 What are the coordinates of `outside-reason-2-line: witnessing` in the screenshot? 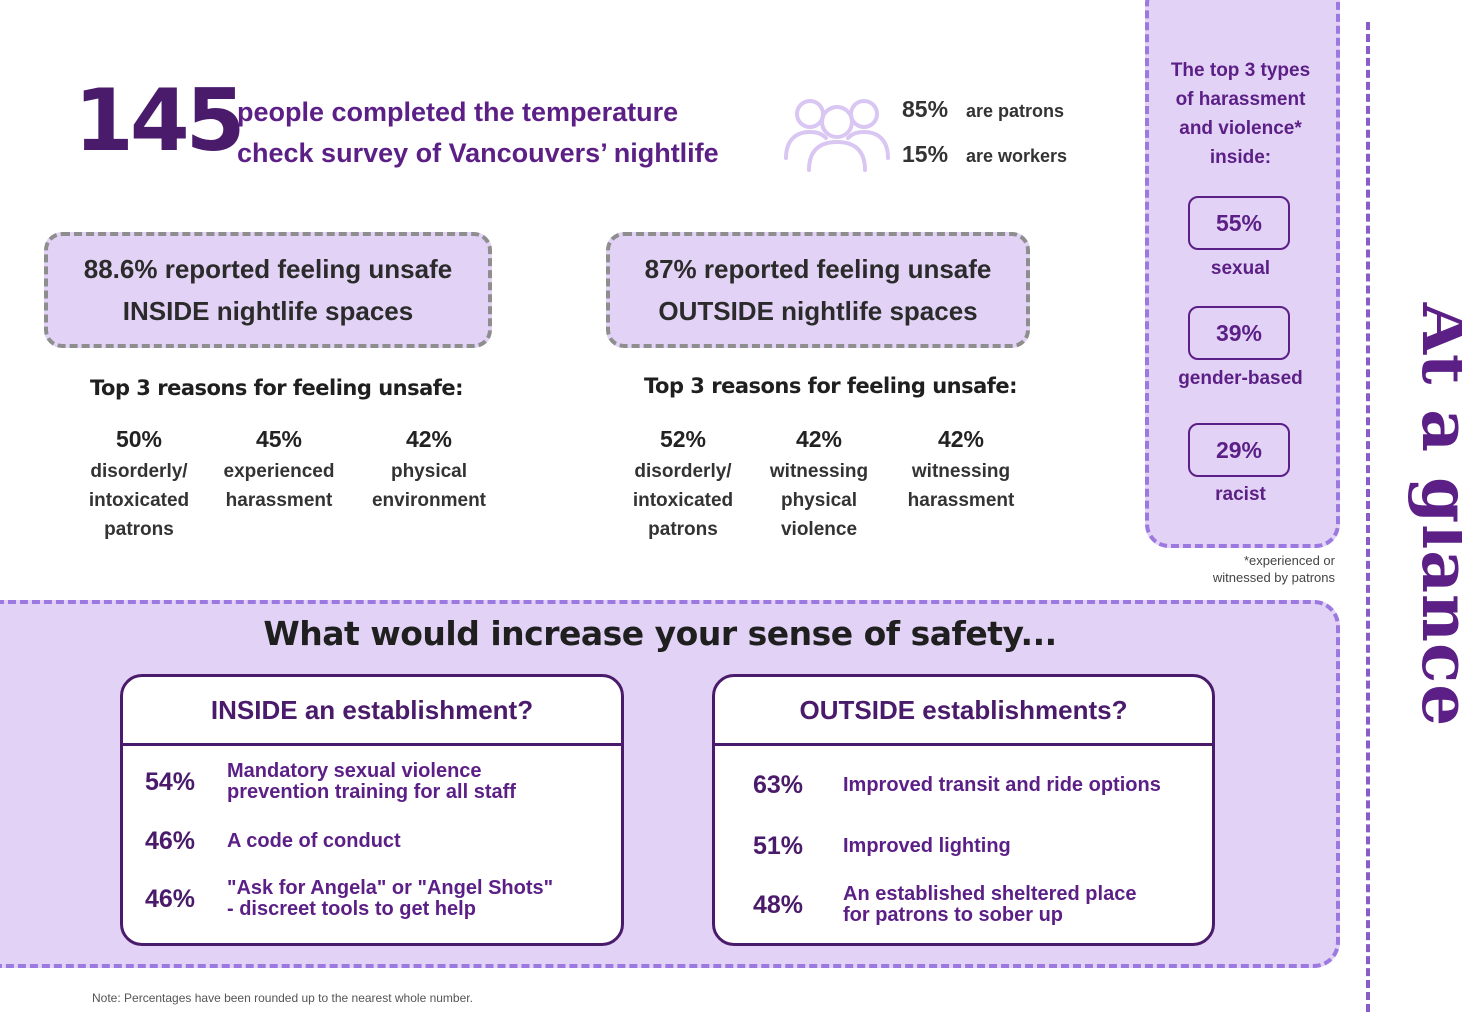 It's located at (819, 471).